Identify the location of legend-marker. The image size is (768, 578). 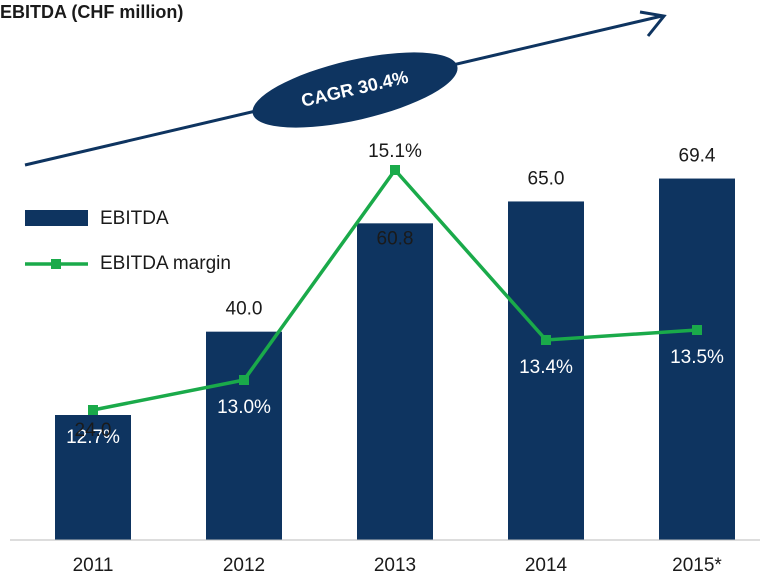
(56, 264).